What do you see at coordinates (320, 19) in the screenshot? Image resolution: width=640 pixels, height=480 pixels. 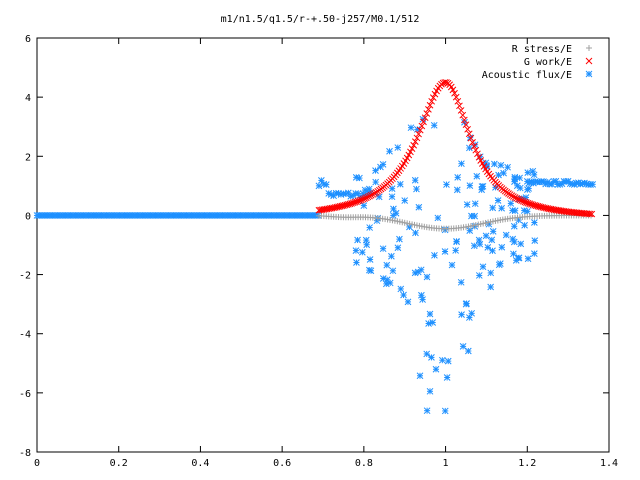 I see `chart-title: m1/n1.5/q1.5/r-+.50-j257/M0.1/512` at bounding box center [320, 19].